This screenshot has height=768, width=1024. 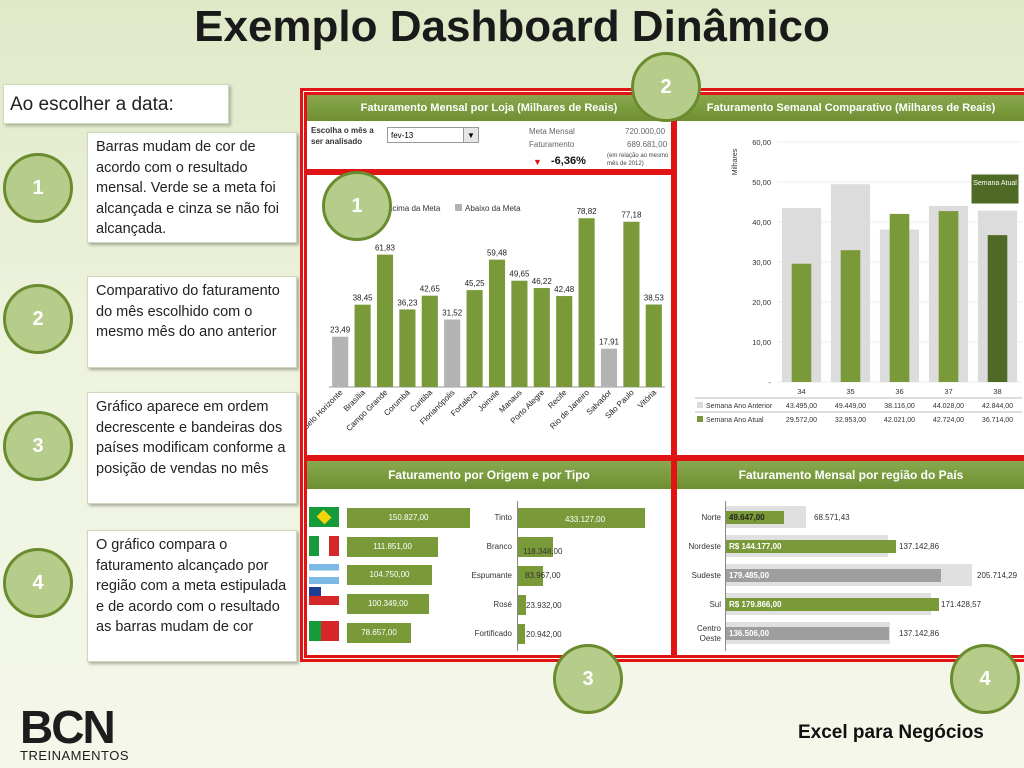 What do you see at coordinates (38, 319) in the screenshot?
I see `badge-2: 2` at bounding box center [38, 319].